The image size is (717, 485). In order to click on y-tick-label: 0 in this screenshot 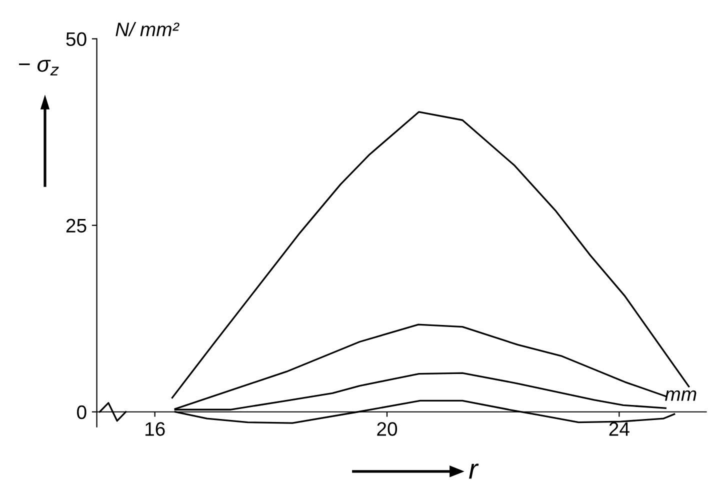, I will do `click(81, 412)`.